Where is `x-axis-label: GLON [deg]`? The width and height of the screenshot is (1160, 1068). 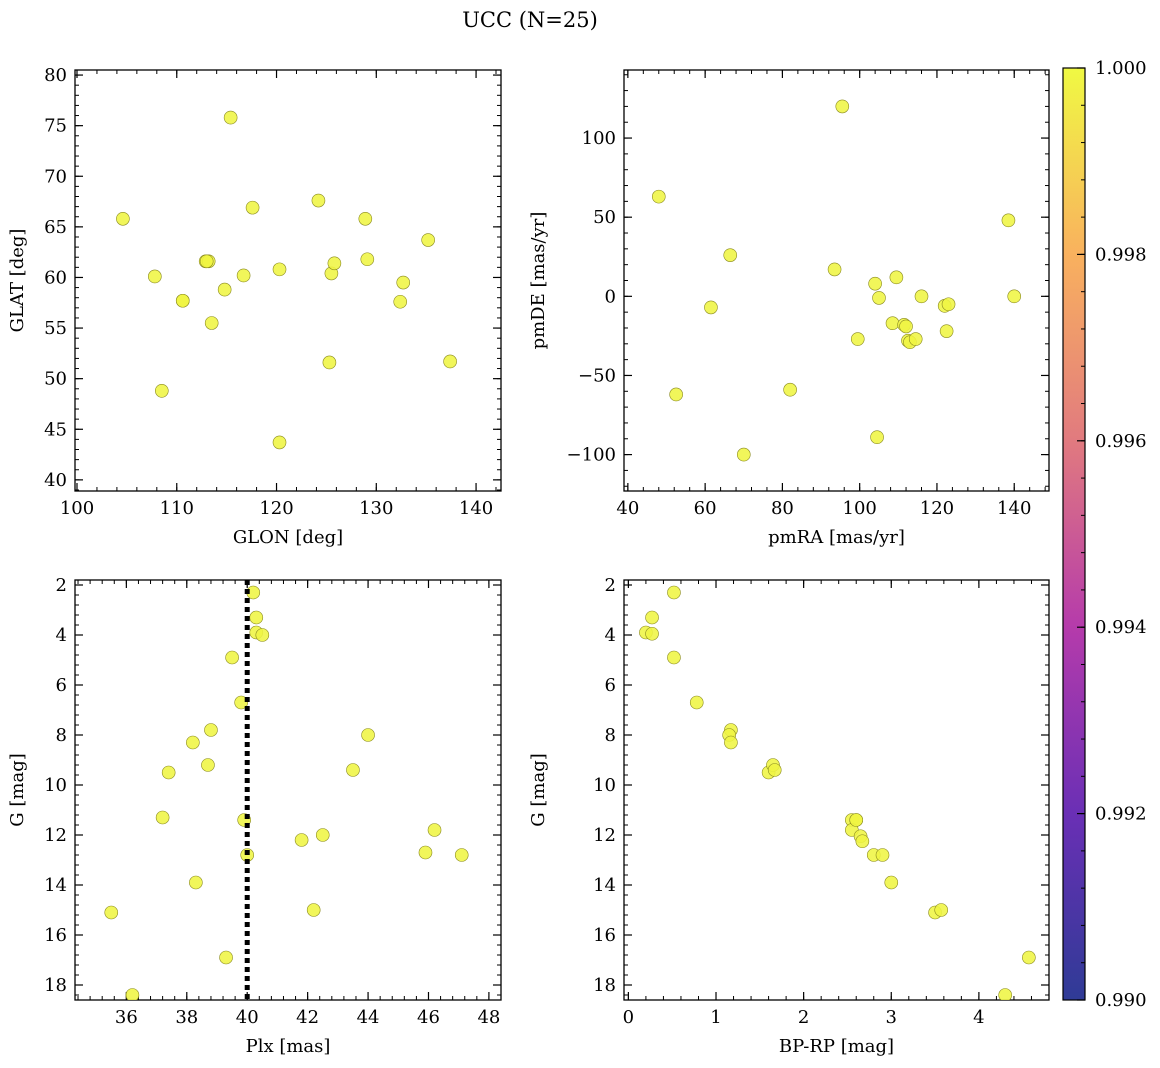 x-axis-label: GLON [deg] is located at coordinates (288, 537).